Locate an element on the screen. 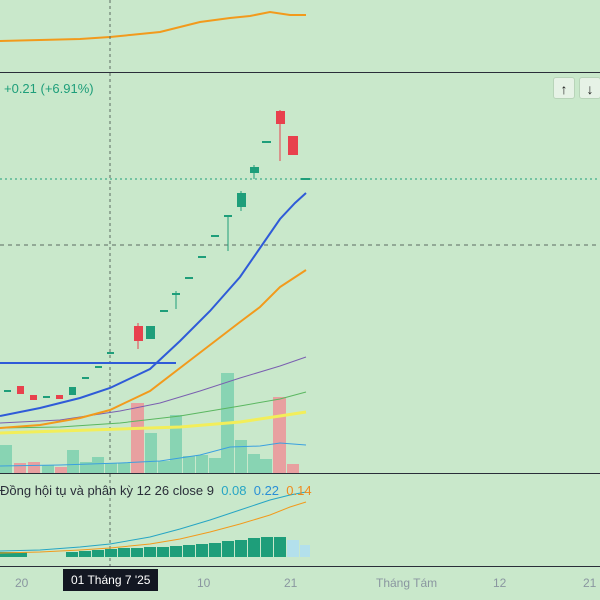 This screenshot has height=600, width=600. time-tick: 20 is located at coordinates (22, 583).